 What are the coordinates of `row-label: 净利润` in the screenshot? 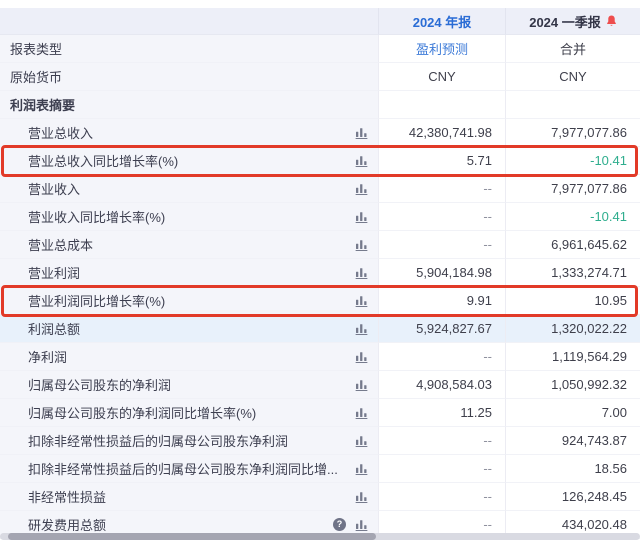 It's located at (48, 357).